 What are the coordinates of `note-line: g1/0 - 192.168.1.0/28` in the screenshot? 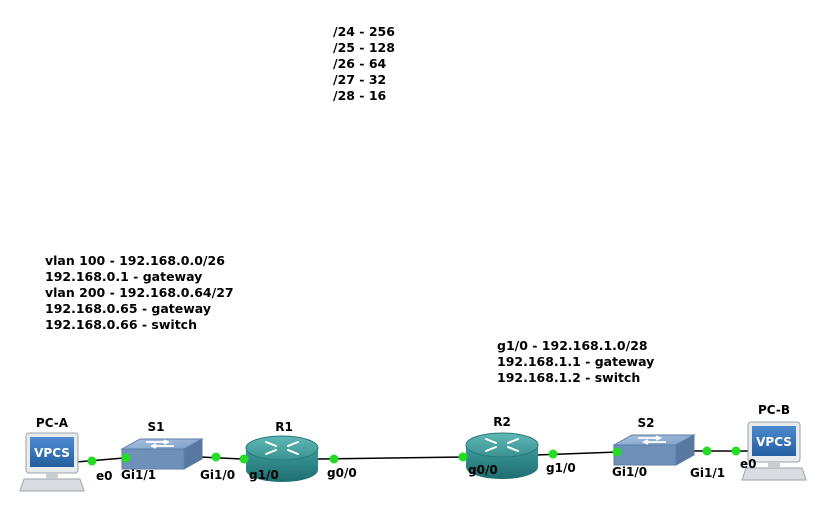 It's located at (572, 345).